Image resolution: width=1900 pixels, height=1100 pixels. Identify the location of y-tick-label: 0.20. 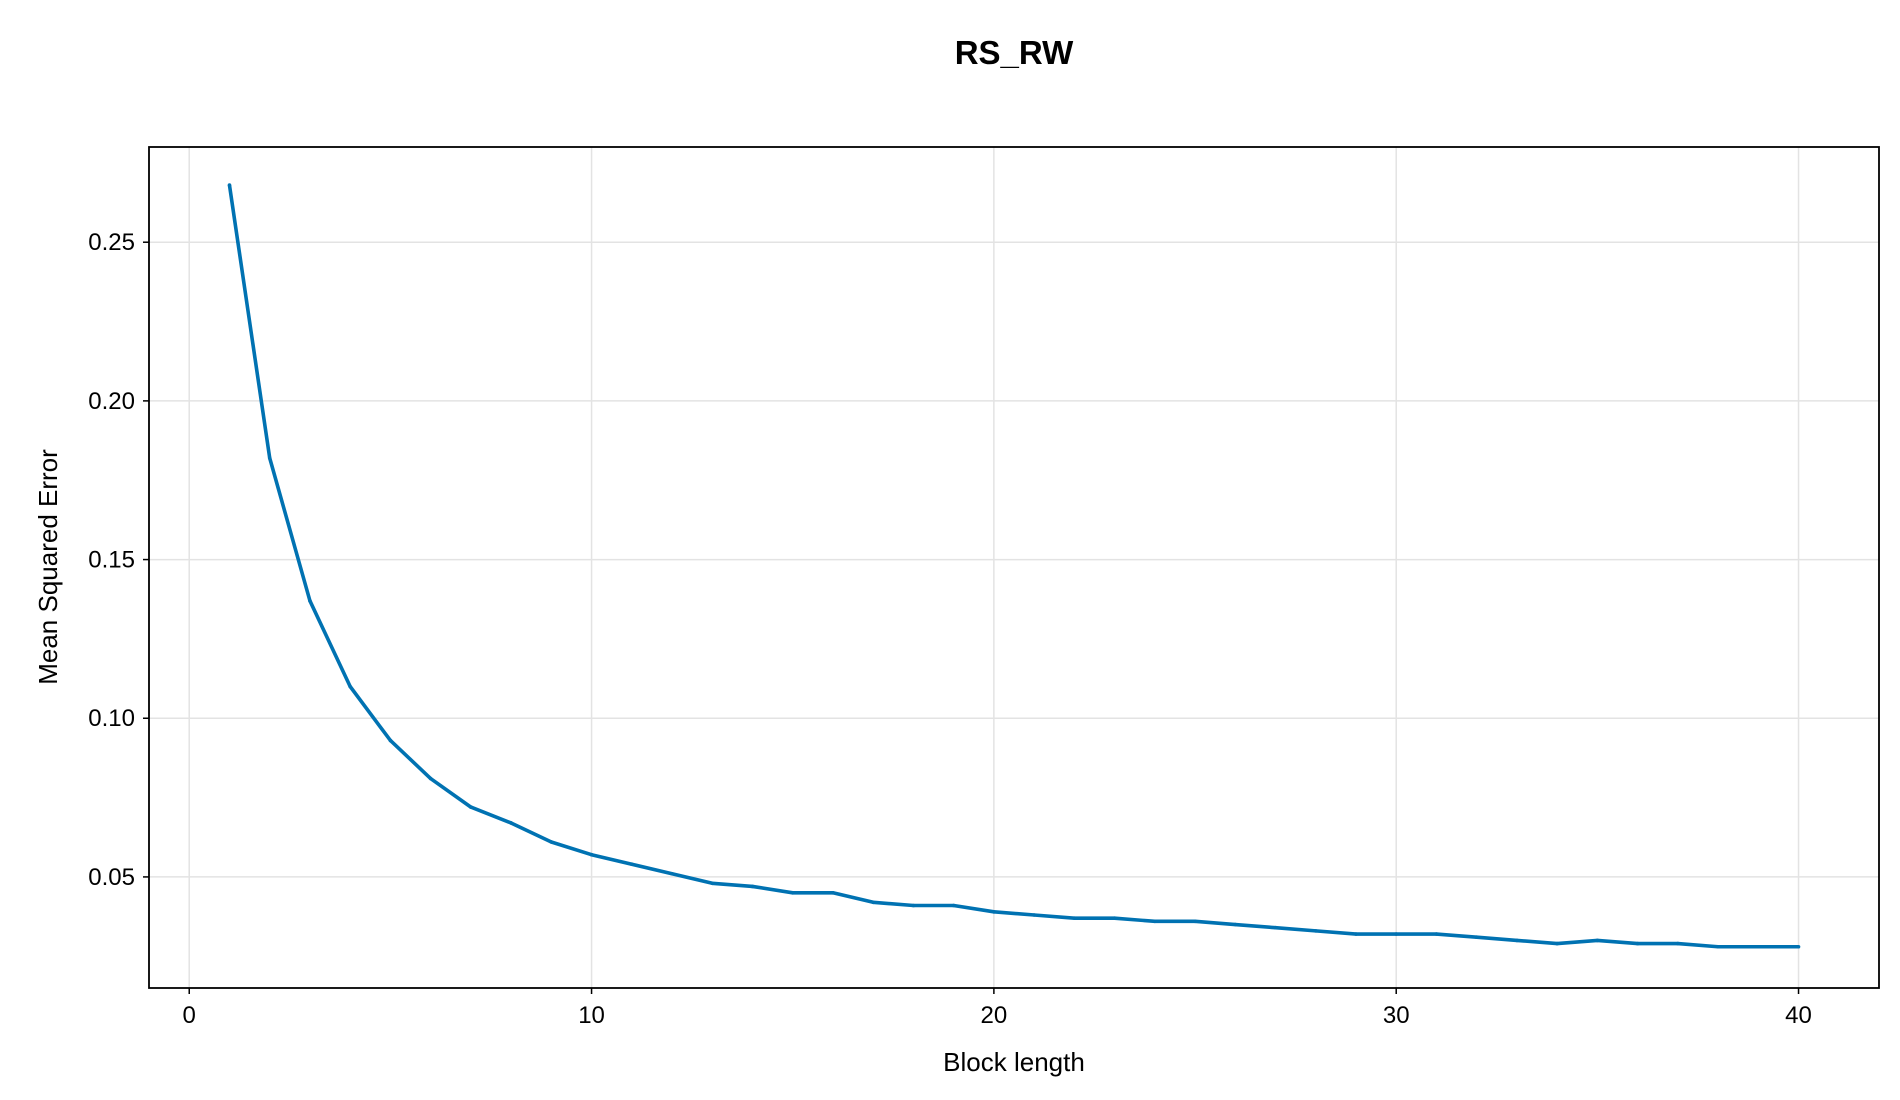
(111, 401).